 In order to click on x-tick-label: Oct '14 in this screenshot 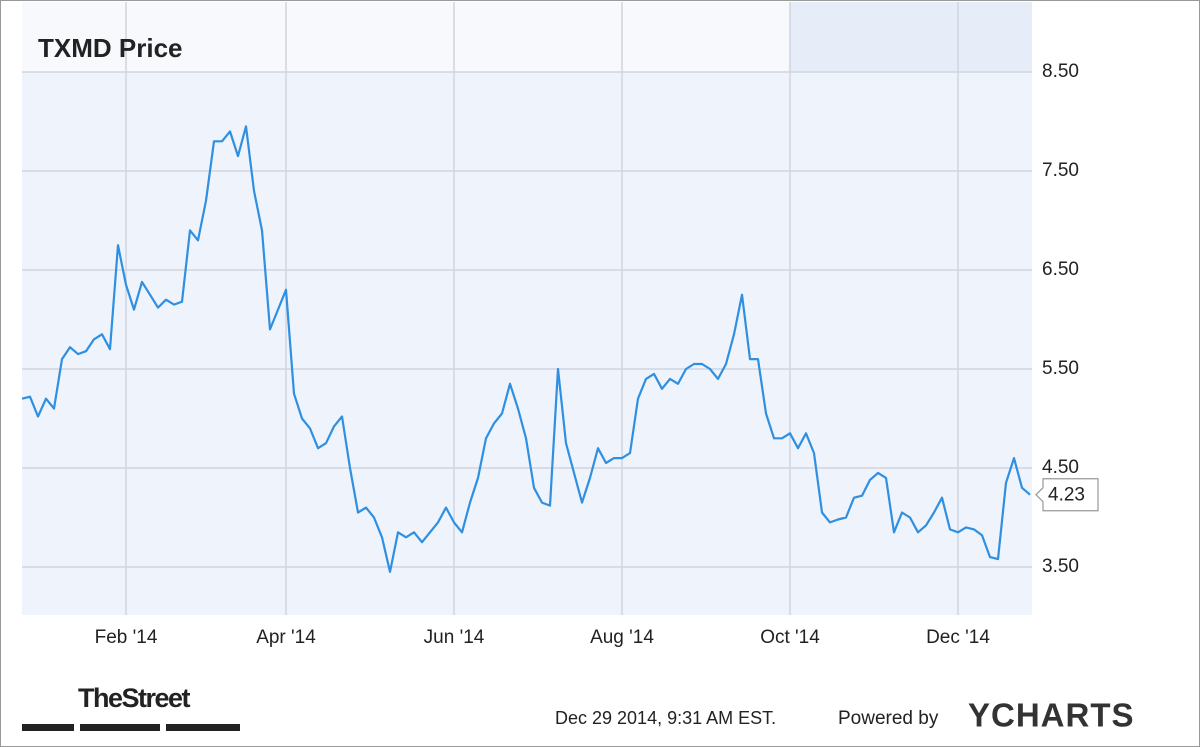, I will do `click(790, 637)`.